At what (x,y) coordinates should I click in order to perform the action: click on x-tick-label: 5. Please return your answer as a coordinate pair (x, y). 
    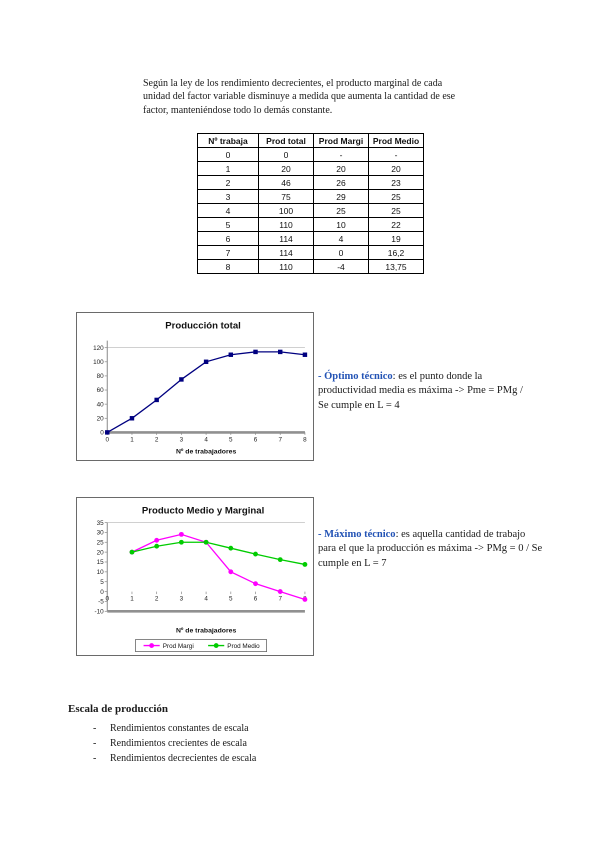
    Looking at the image, I should click on (231, 439).